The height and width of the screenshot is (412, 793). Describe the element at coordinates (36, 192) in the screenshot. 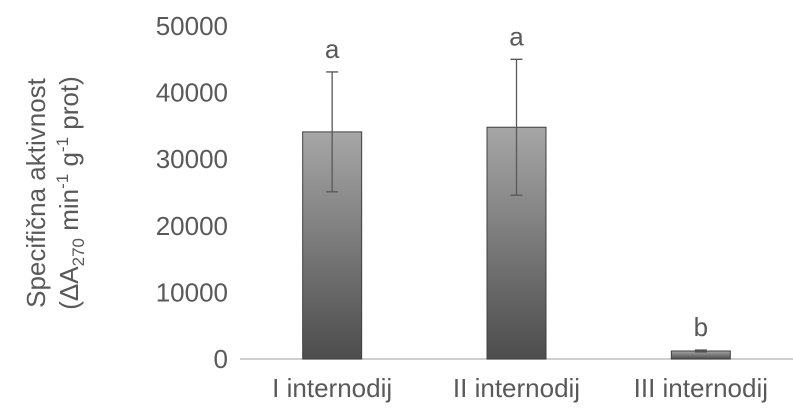

I see `y-axis-label-line1: Specifična aktivnost` at that location.